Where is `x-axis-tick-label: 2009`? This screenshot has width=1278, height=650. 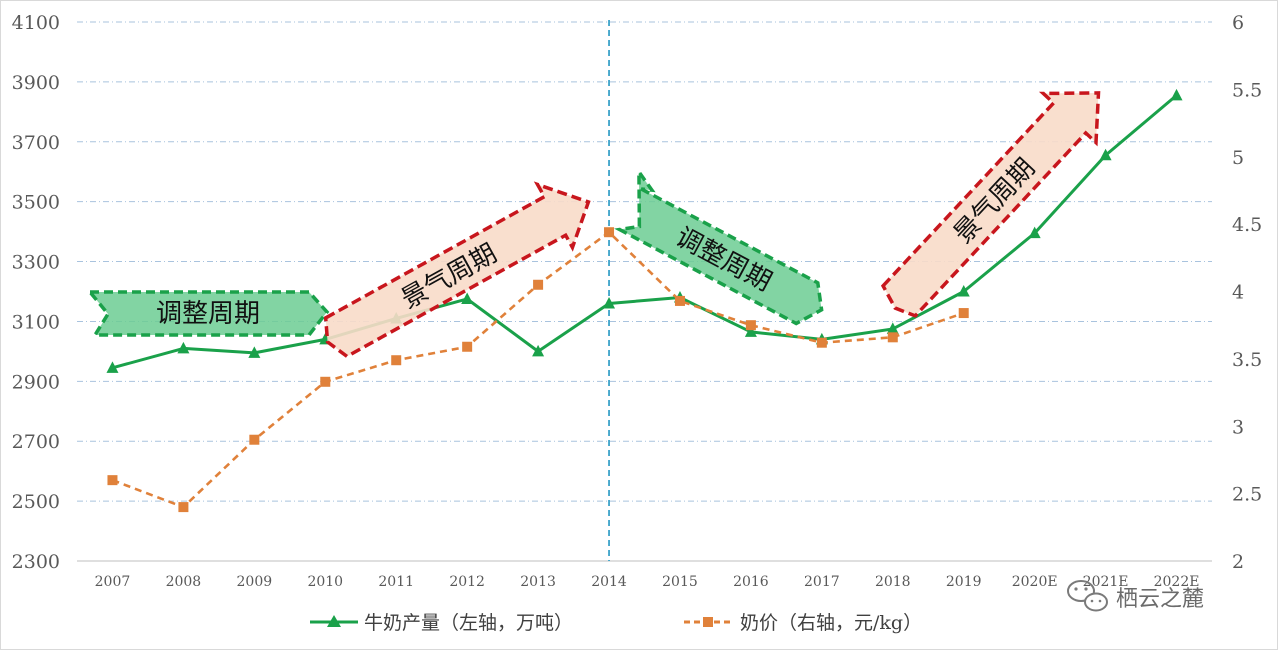 x-axis-tick-label: 2009 is located at coordinates (255, 582).